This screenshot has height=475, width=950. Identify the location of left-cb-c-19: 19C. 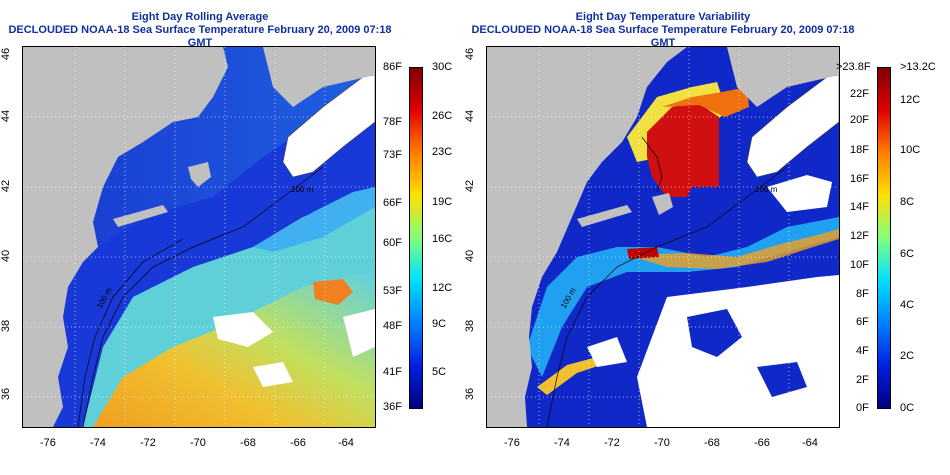
(442, 202).